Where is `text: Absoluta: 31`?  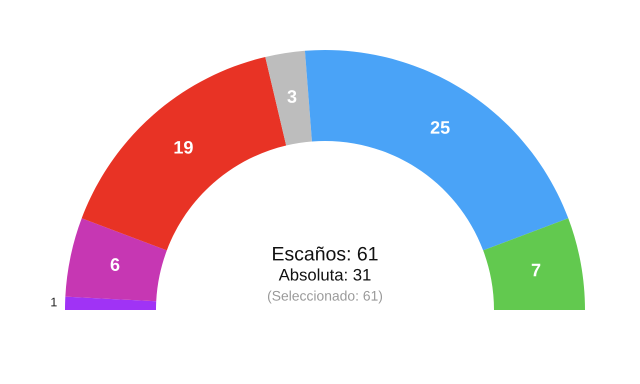 text: Absoluta: 31 is located at coordinates (324, 274).